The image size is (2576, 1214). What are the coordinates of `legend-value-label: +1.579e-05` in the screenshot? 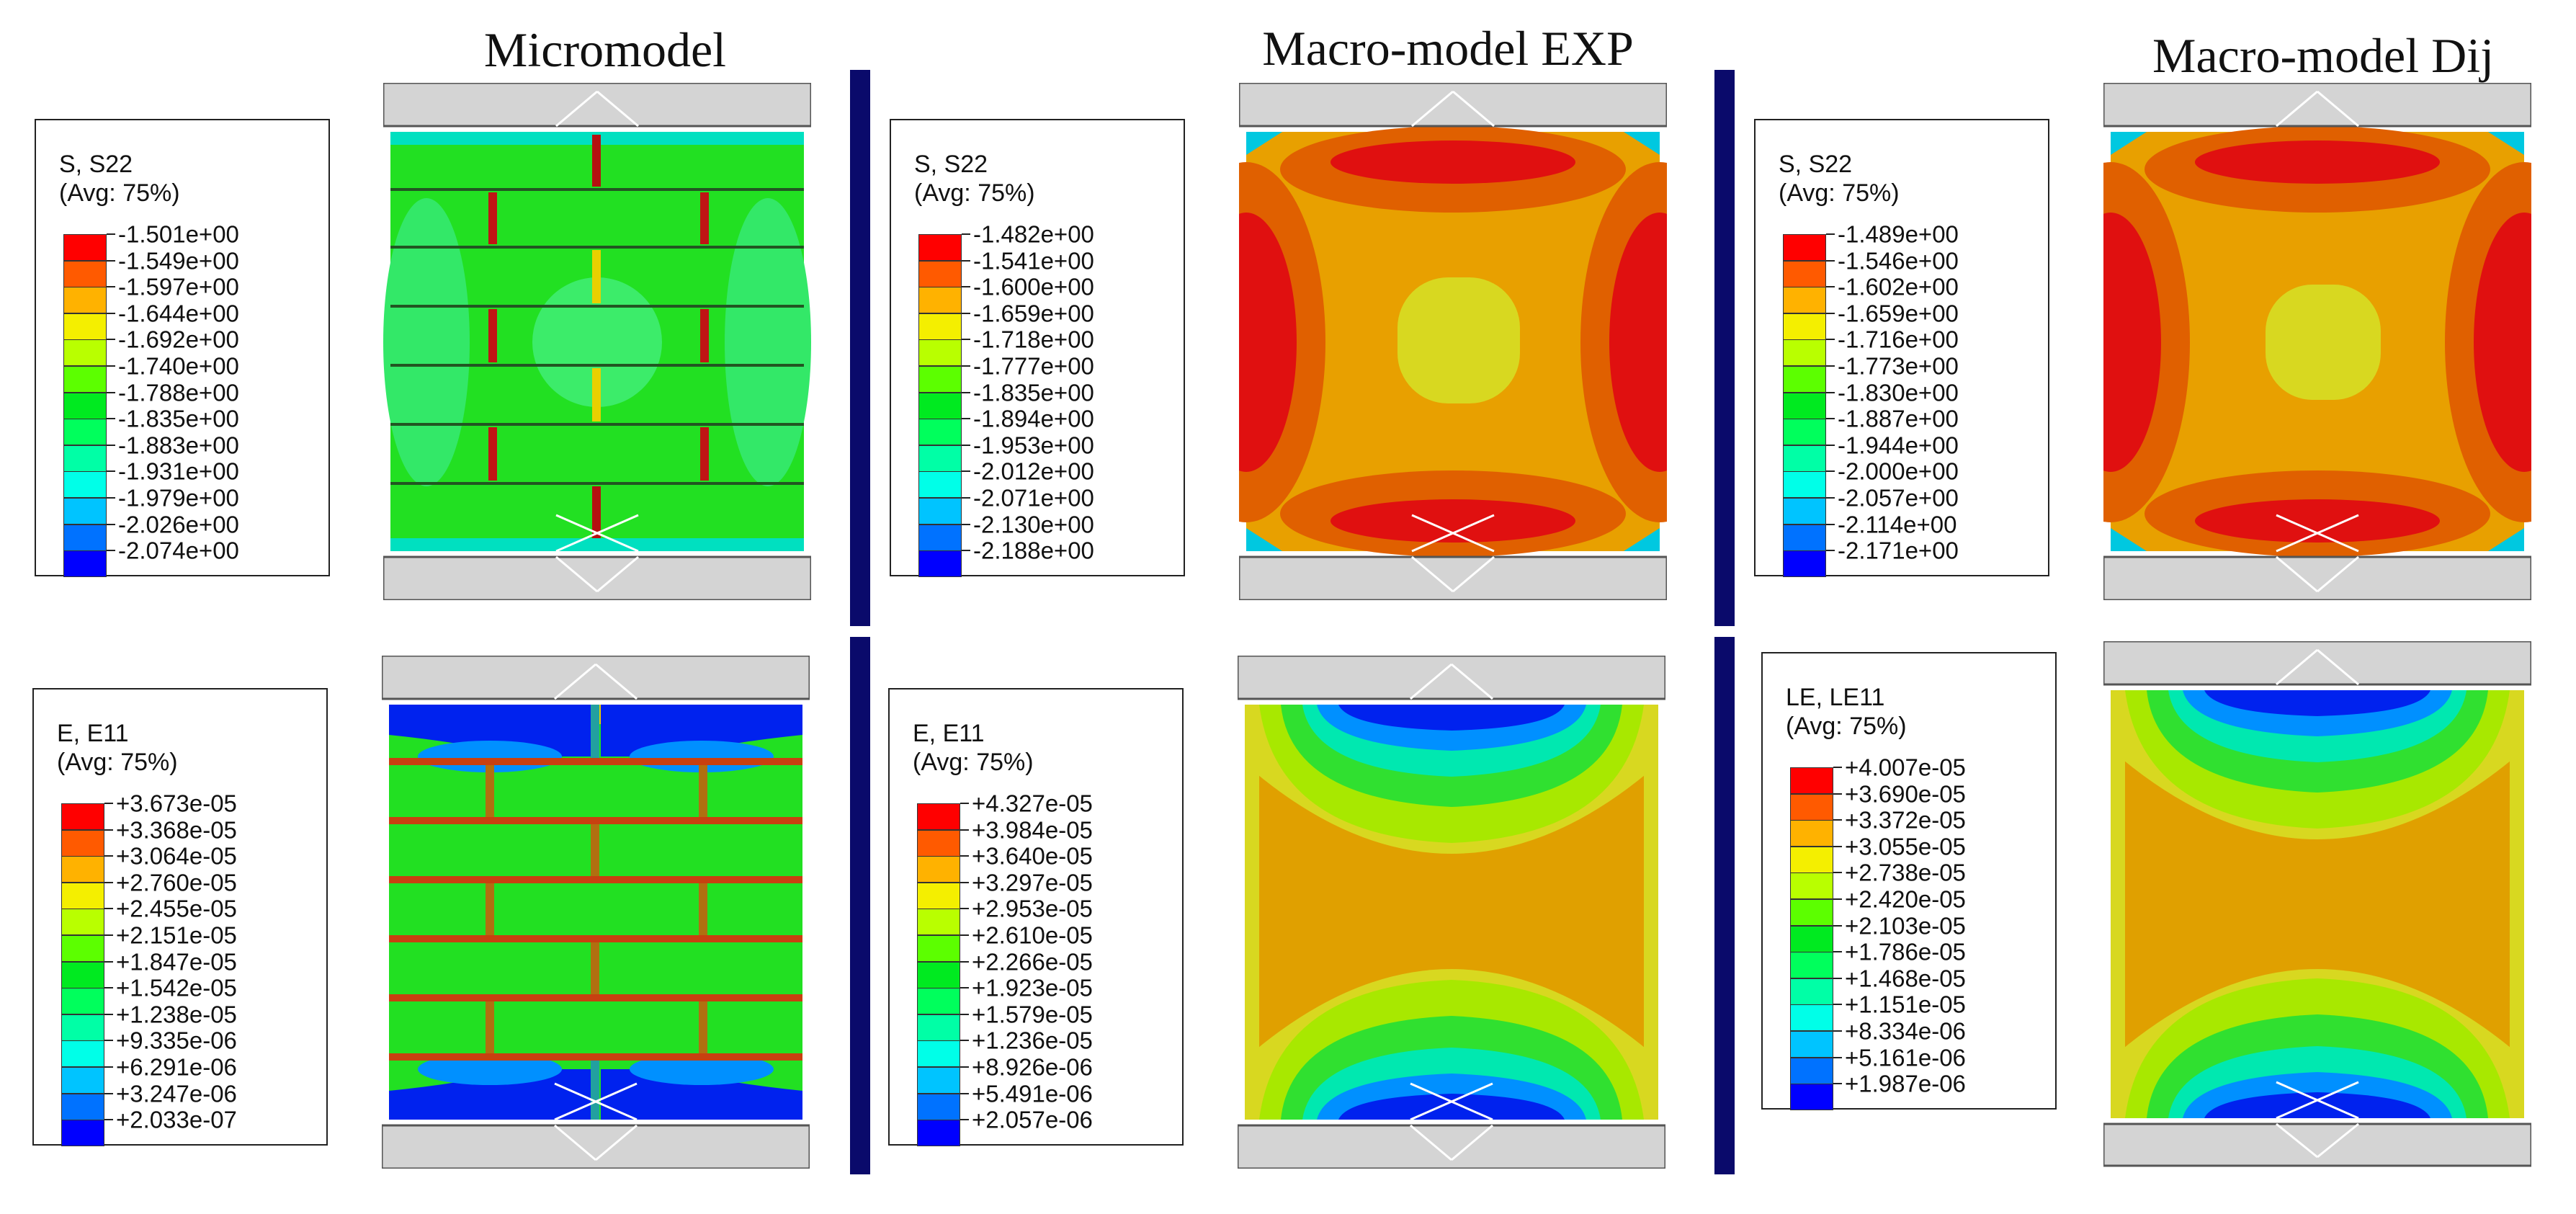 It's located at (1032, 1014).